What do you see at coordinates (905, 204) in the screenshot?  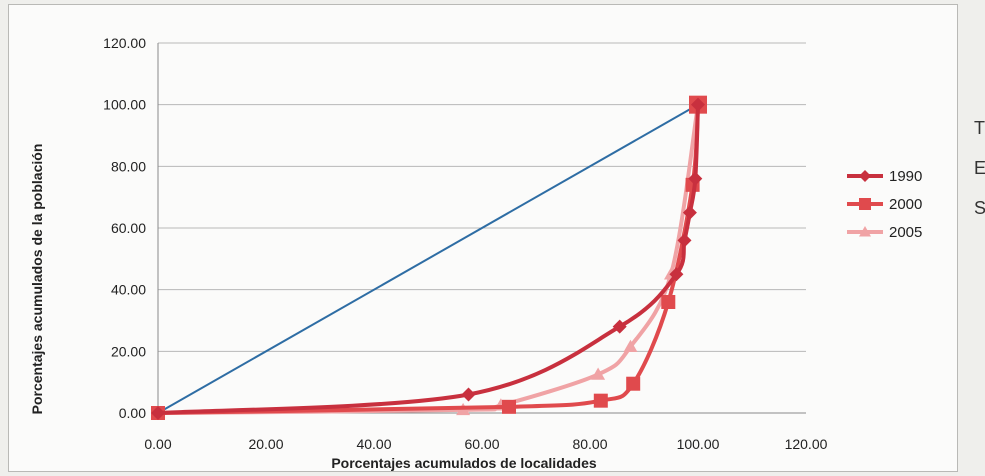 I see `legend-label-2000: 2000` at bounding box center [905, 204].